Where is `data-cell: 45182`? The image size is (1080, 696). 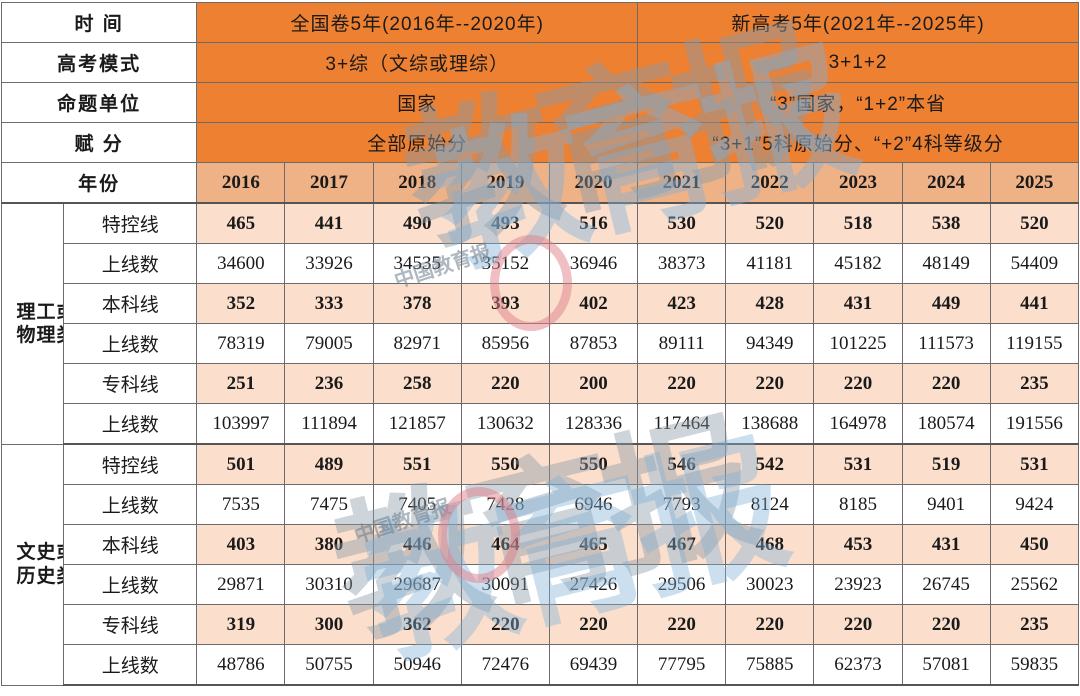
data-cell: 45182 is located at coordinates (858, 263).